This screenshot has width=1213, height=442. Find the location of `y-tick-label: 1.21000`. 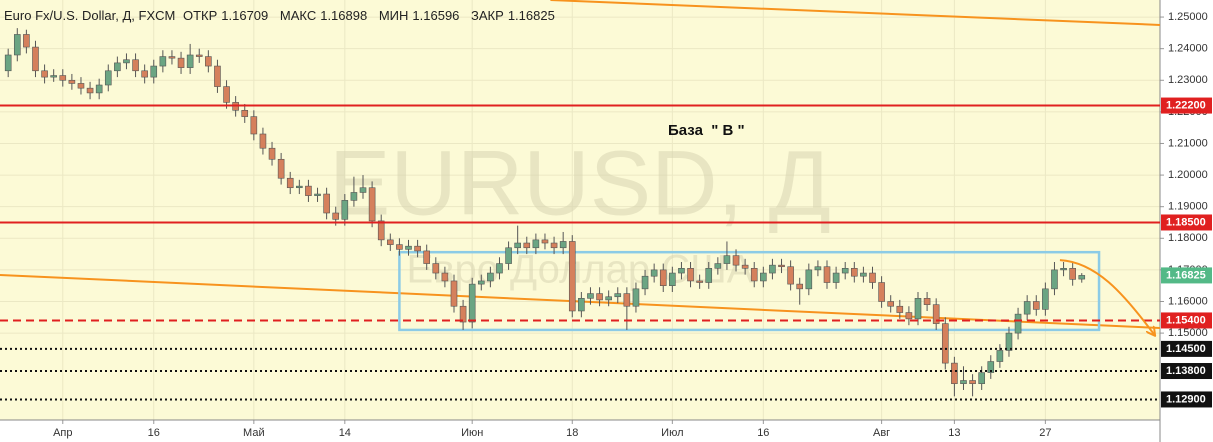

y-tick-label: 1.21000 is located at coordinates (1188, 143).